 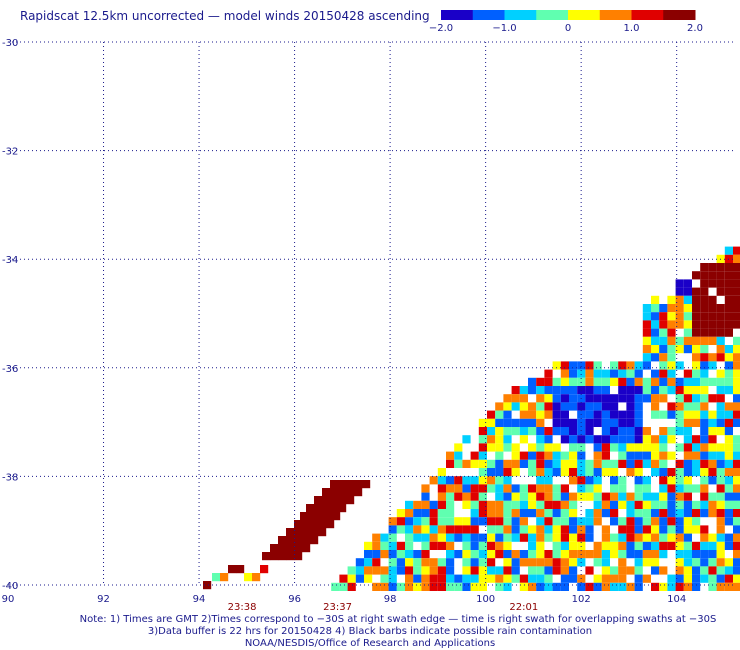 What do you see at coordinates (504, 28) in the screenshot?
I see `colorbar-tick-label: −1.0` at bounding box center [504, 28].